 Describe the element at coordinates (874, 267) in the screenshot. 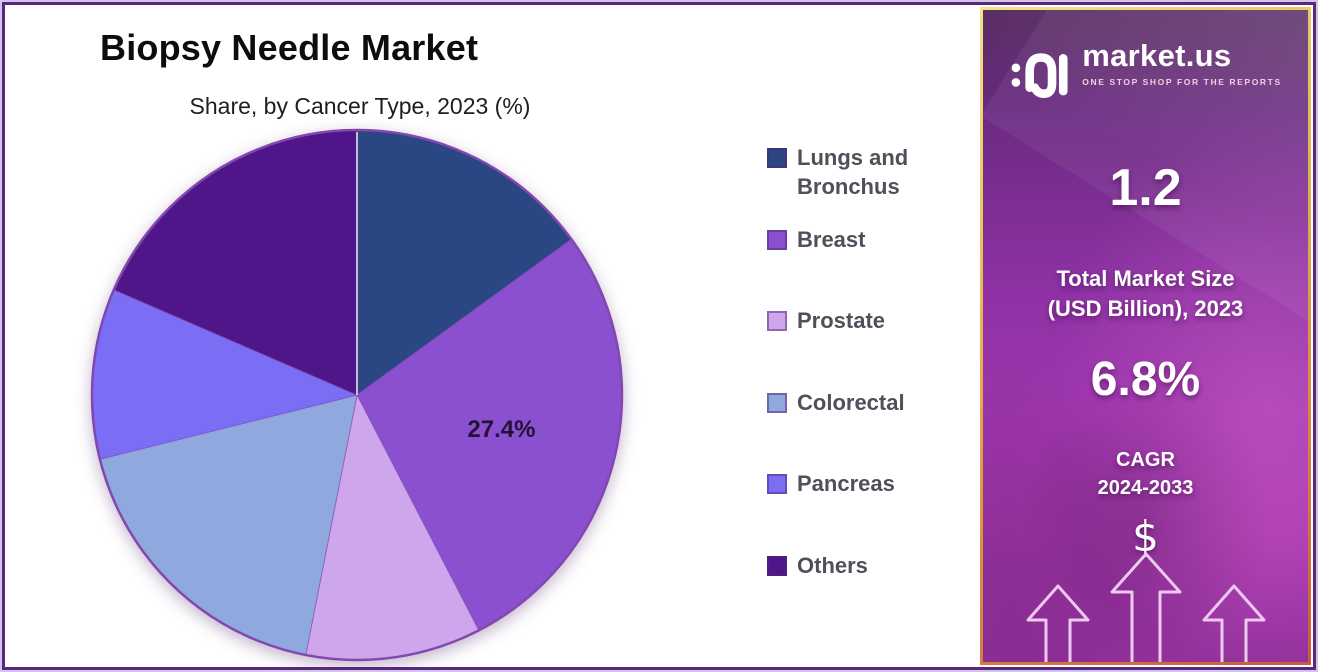

I see `legend-item: Breast` at that location.